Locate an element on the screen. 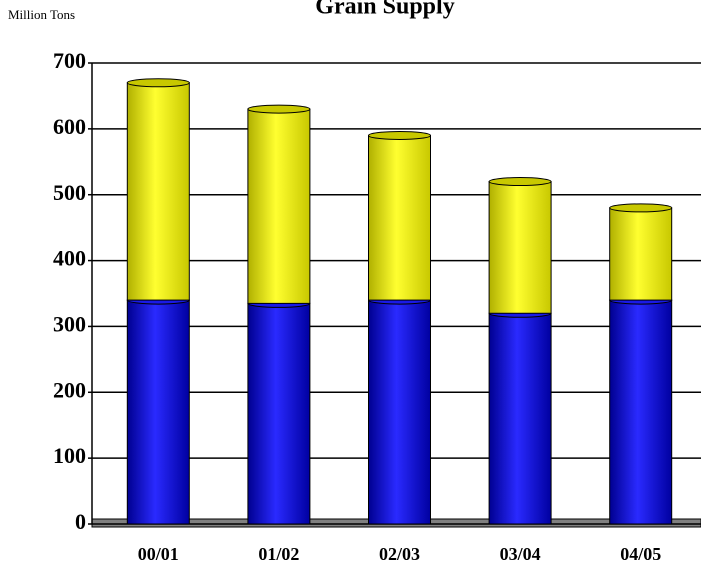 The width and height of the screenshot is (701, 569). x-tick-label: 02/03 is located at coordinates (399, 554).